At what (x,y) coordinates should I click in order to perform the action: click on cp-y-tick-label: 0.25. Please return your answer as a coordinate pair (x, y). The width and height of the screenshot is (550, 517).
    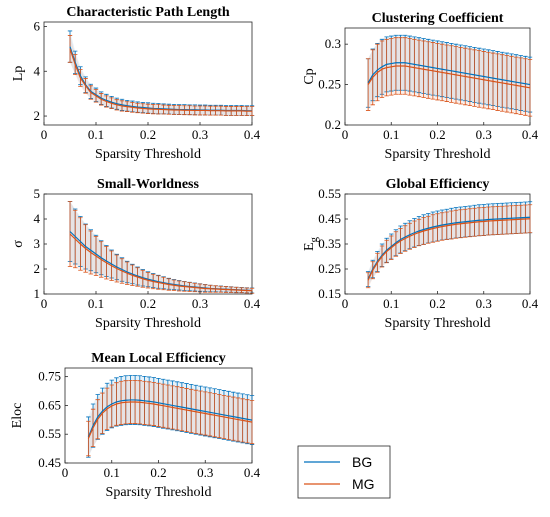
    Looking at the image, I should click on (329, 84).